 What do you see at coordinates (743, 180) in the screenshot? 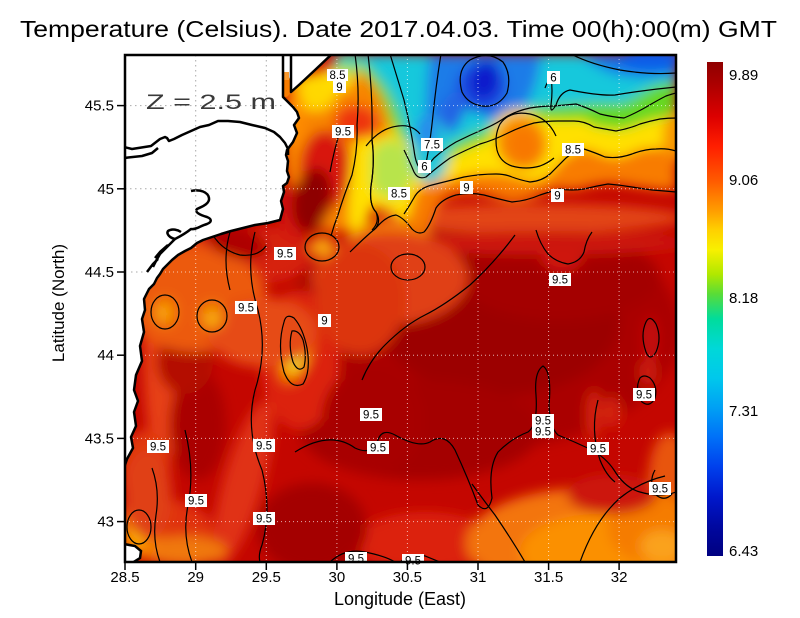
I see `svg-text: 9.06` at bounding box center [743, 180].